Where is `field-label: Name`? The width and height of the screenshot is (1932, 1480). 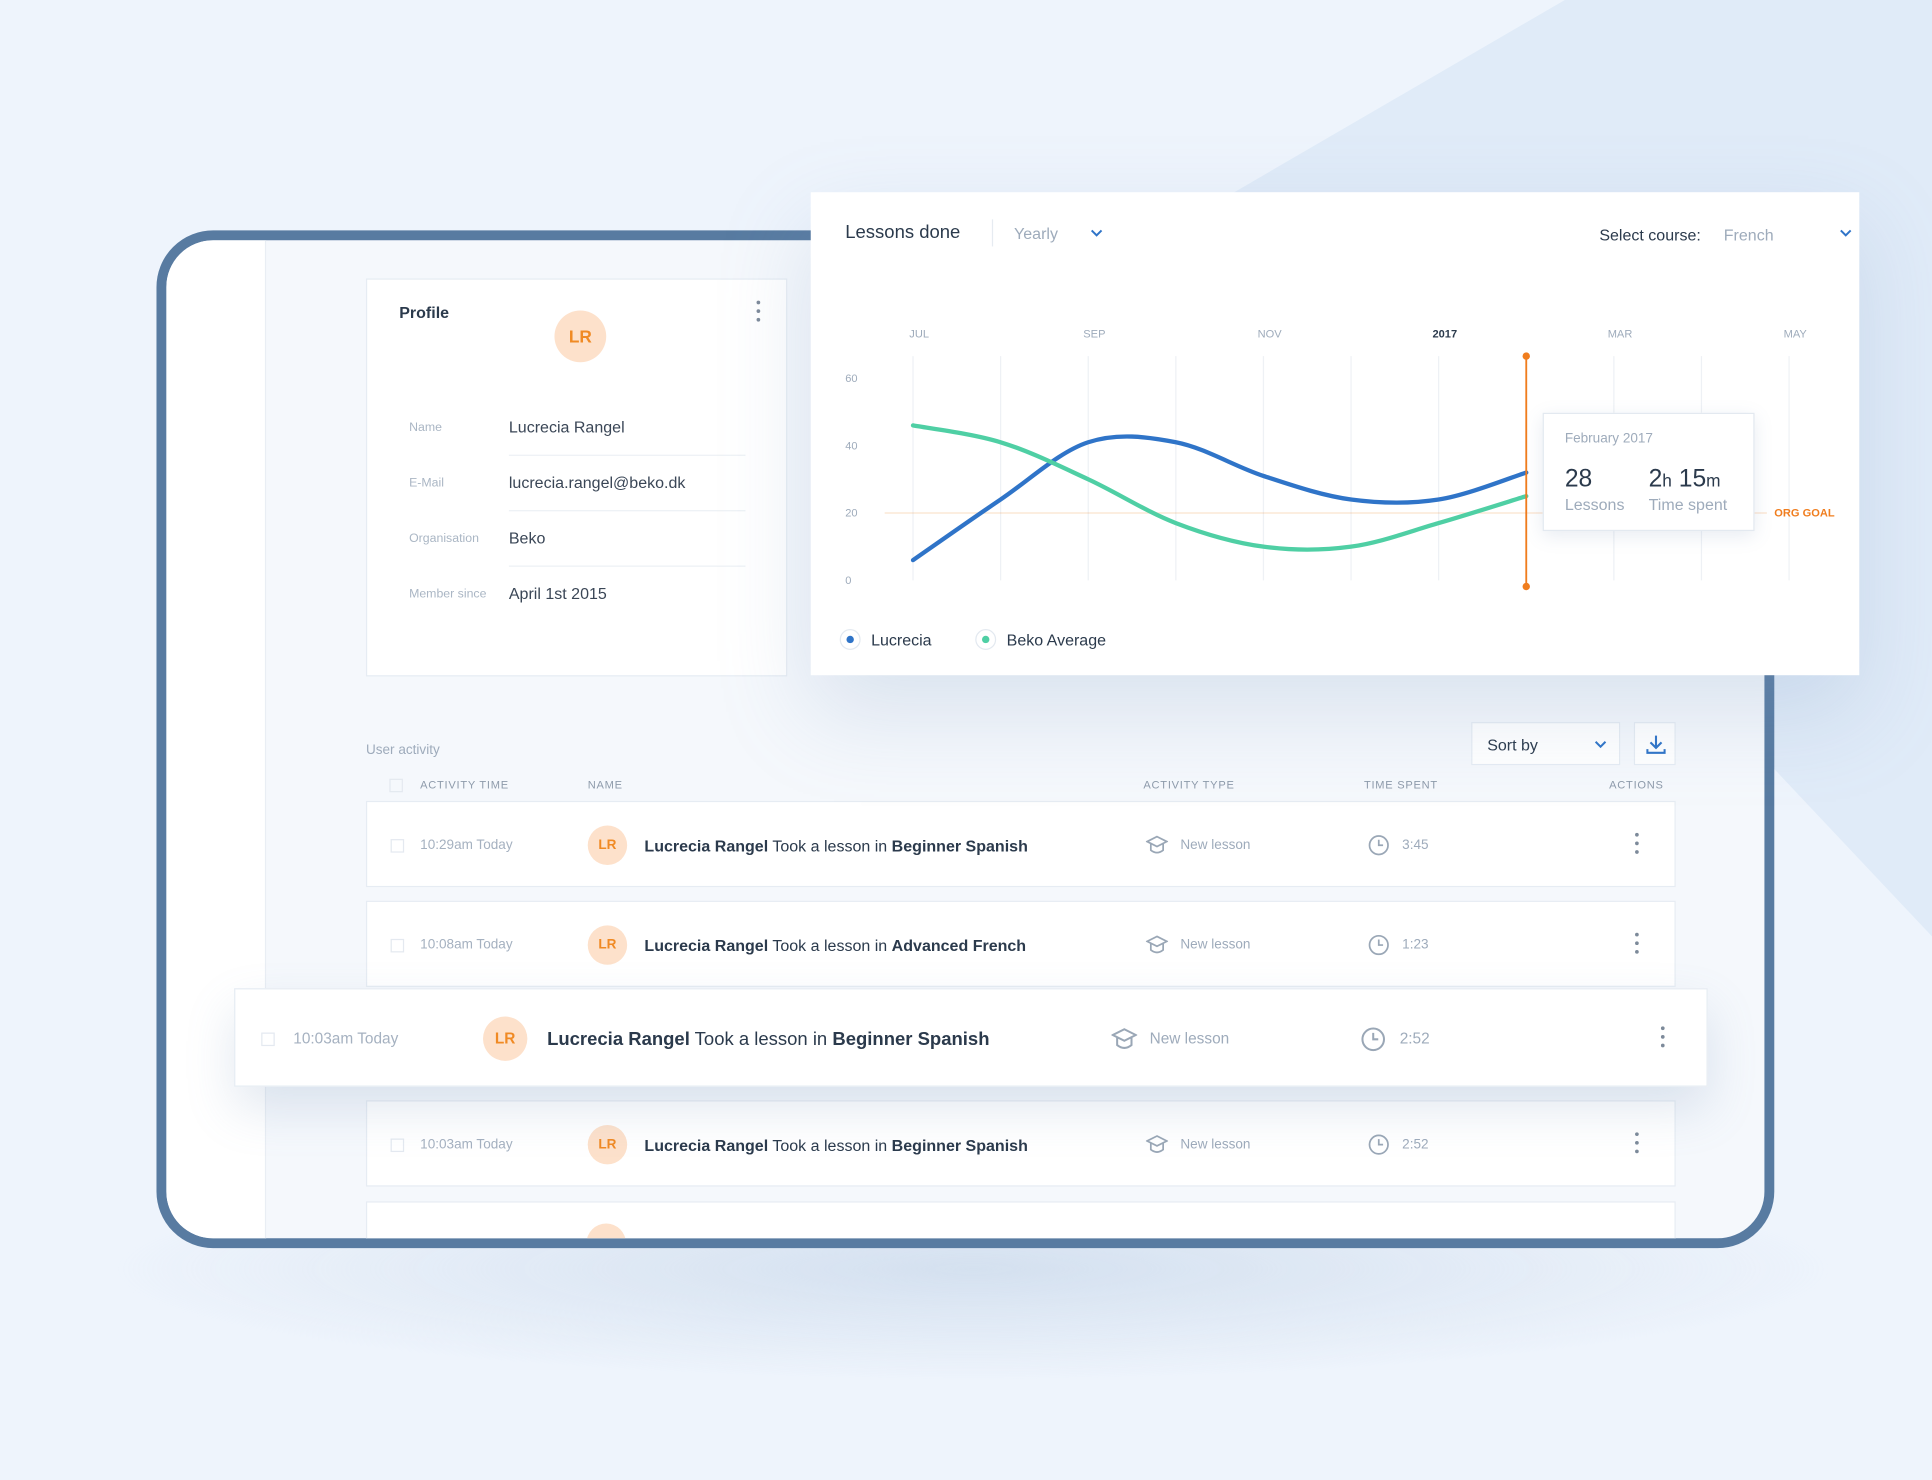 field-label: Name is located at coordinates (425, 428).